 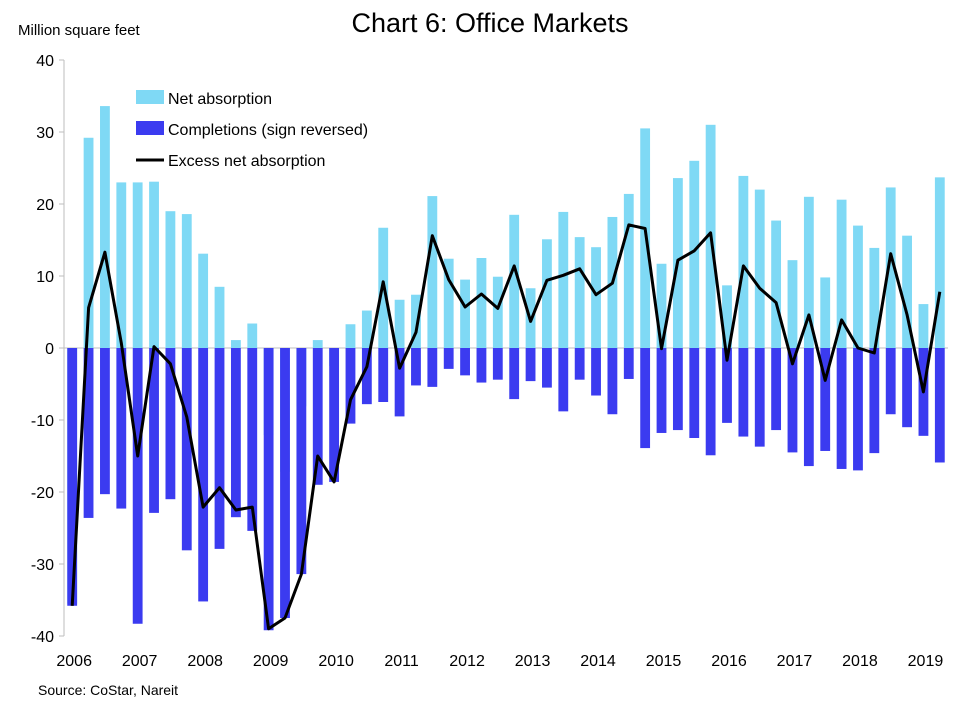 What do you see at coordinates (598, 661) in the screenshot?
I see `x-tick-label: 2014` at bounding box center [598, 661].